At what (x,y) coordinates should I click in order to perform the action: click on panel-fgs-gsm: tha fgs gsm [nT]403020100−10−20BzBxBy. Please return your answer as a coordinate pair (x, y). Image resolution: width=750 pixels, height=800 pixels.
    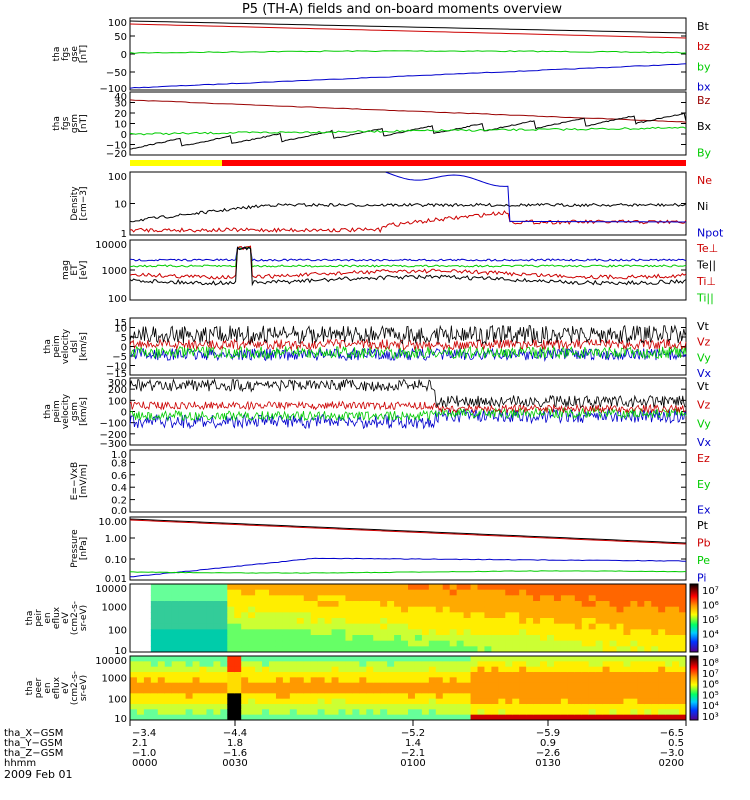
    Looking at the image, I should click on (382, 129).